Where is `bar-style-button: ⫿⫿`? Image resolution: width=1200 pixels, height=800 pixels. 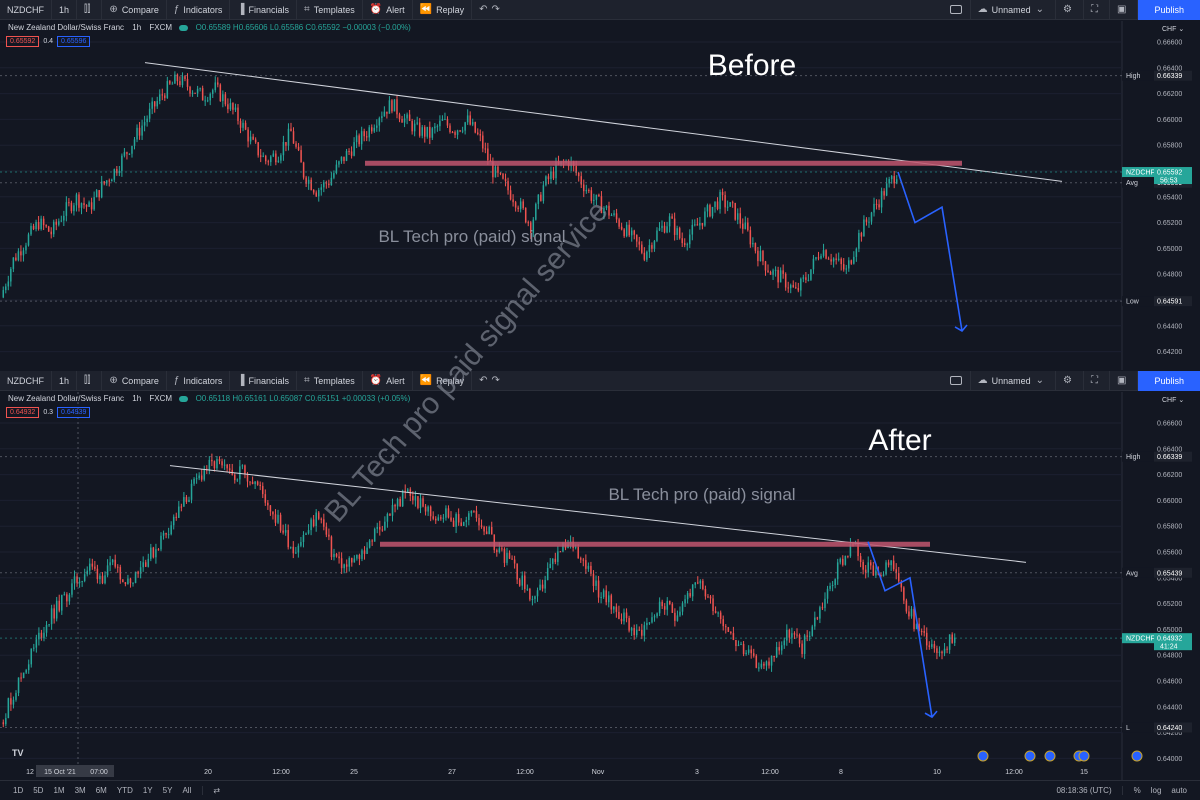 bar-style-button: ⫿⫿ is located at coordinates (90, 10).